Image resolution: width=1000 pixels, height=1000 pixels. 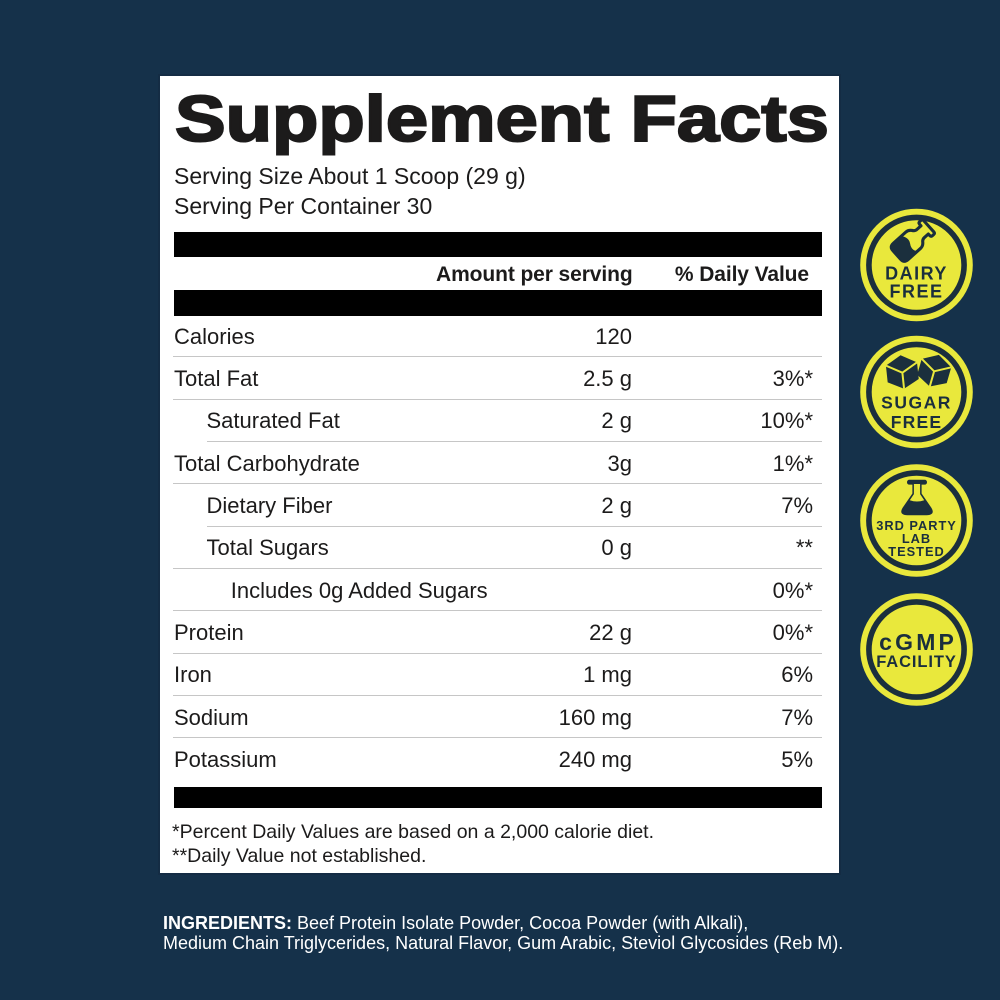 What do you see at coordinates (916, 525) in the screenshot?
I see `svg-text: 3RD PARTY` at bounding box center [916, 525].